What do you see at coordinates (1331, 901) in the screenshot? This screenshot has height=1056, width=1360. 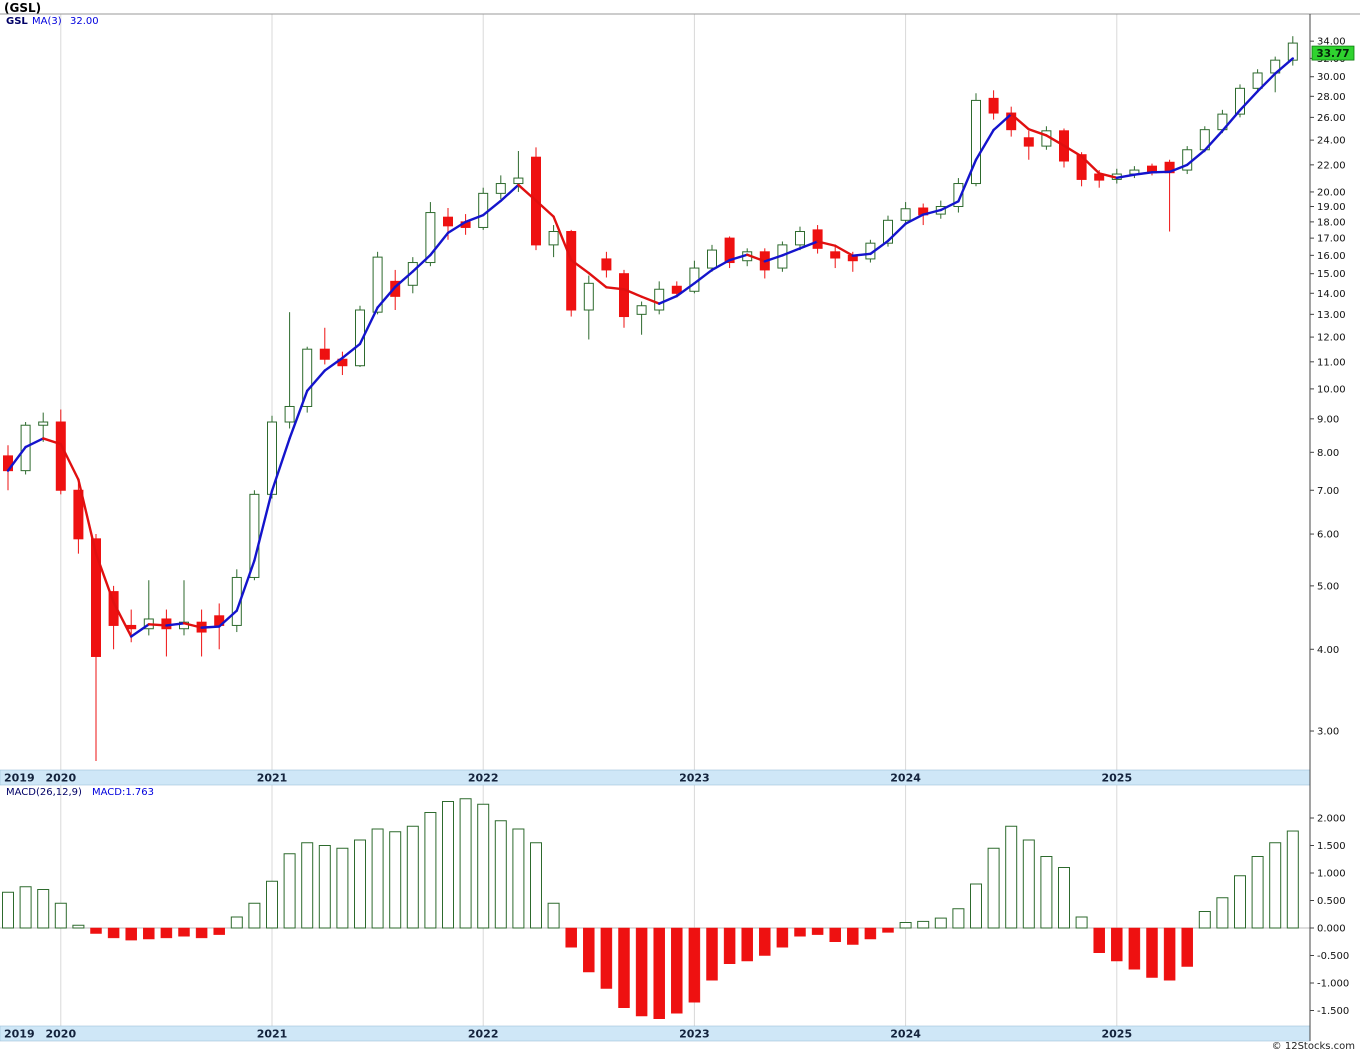 I see `macd-tick-label: 0.500` at bounding box center [1331, 901].